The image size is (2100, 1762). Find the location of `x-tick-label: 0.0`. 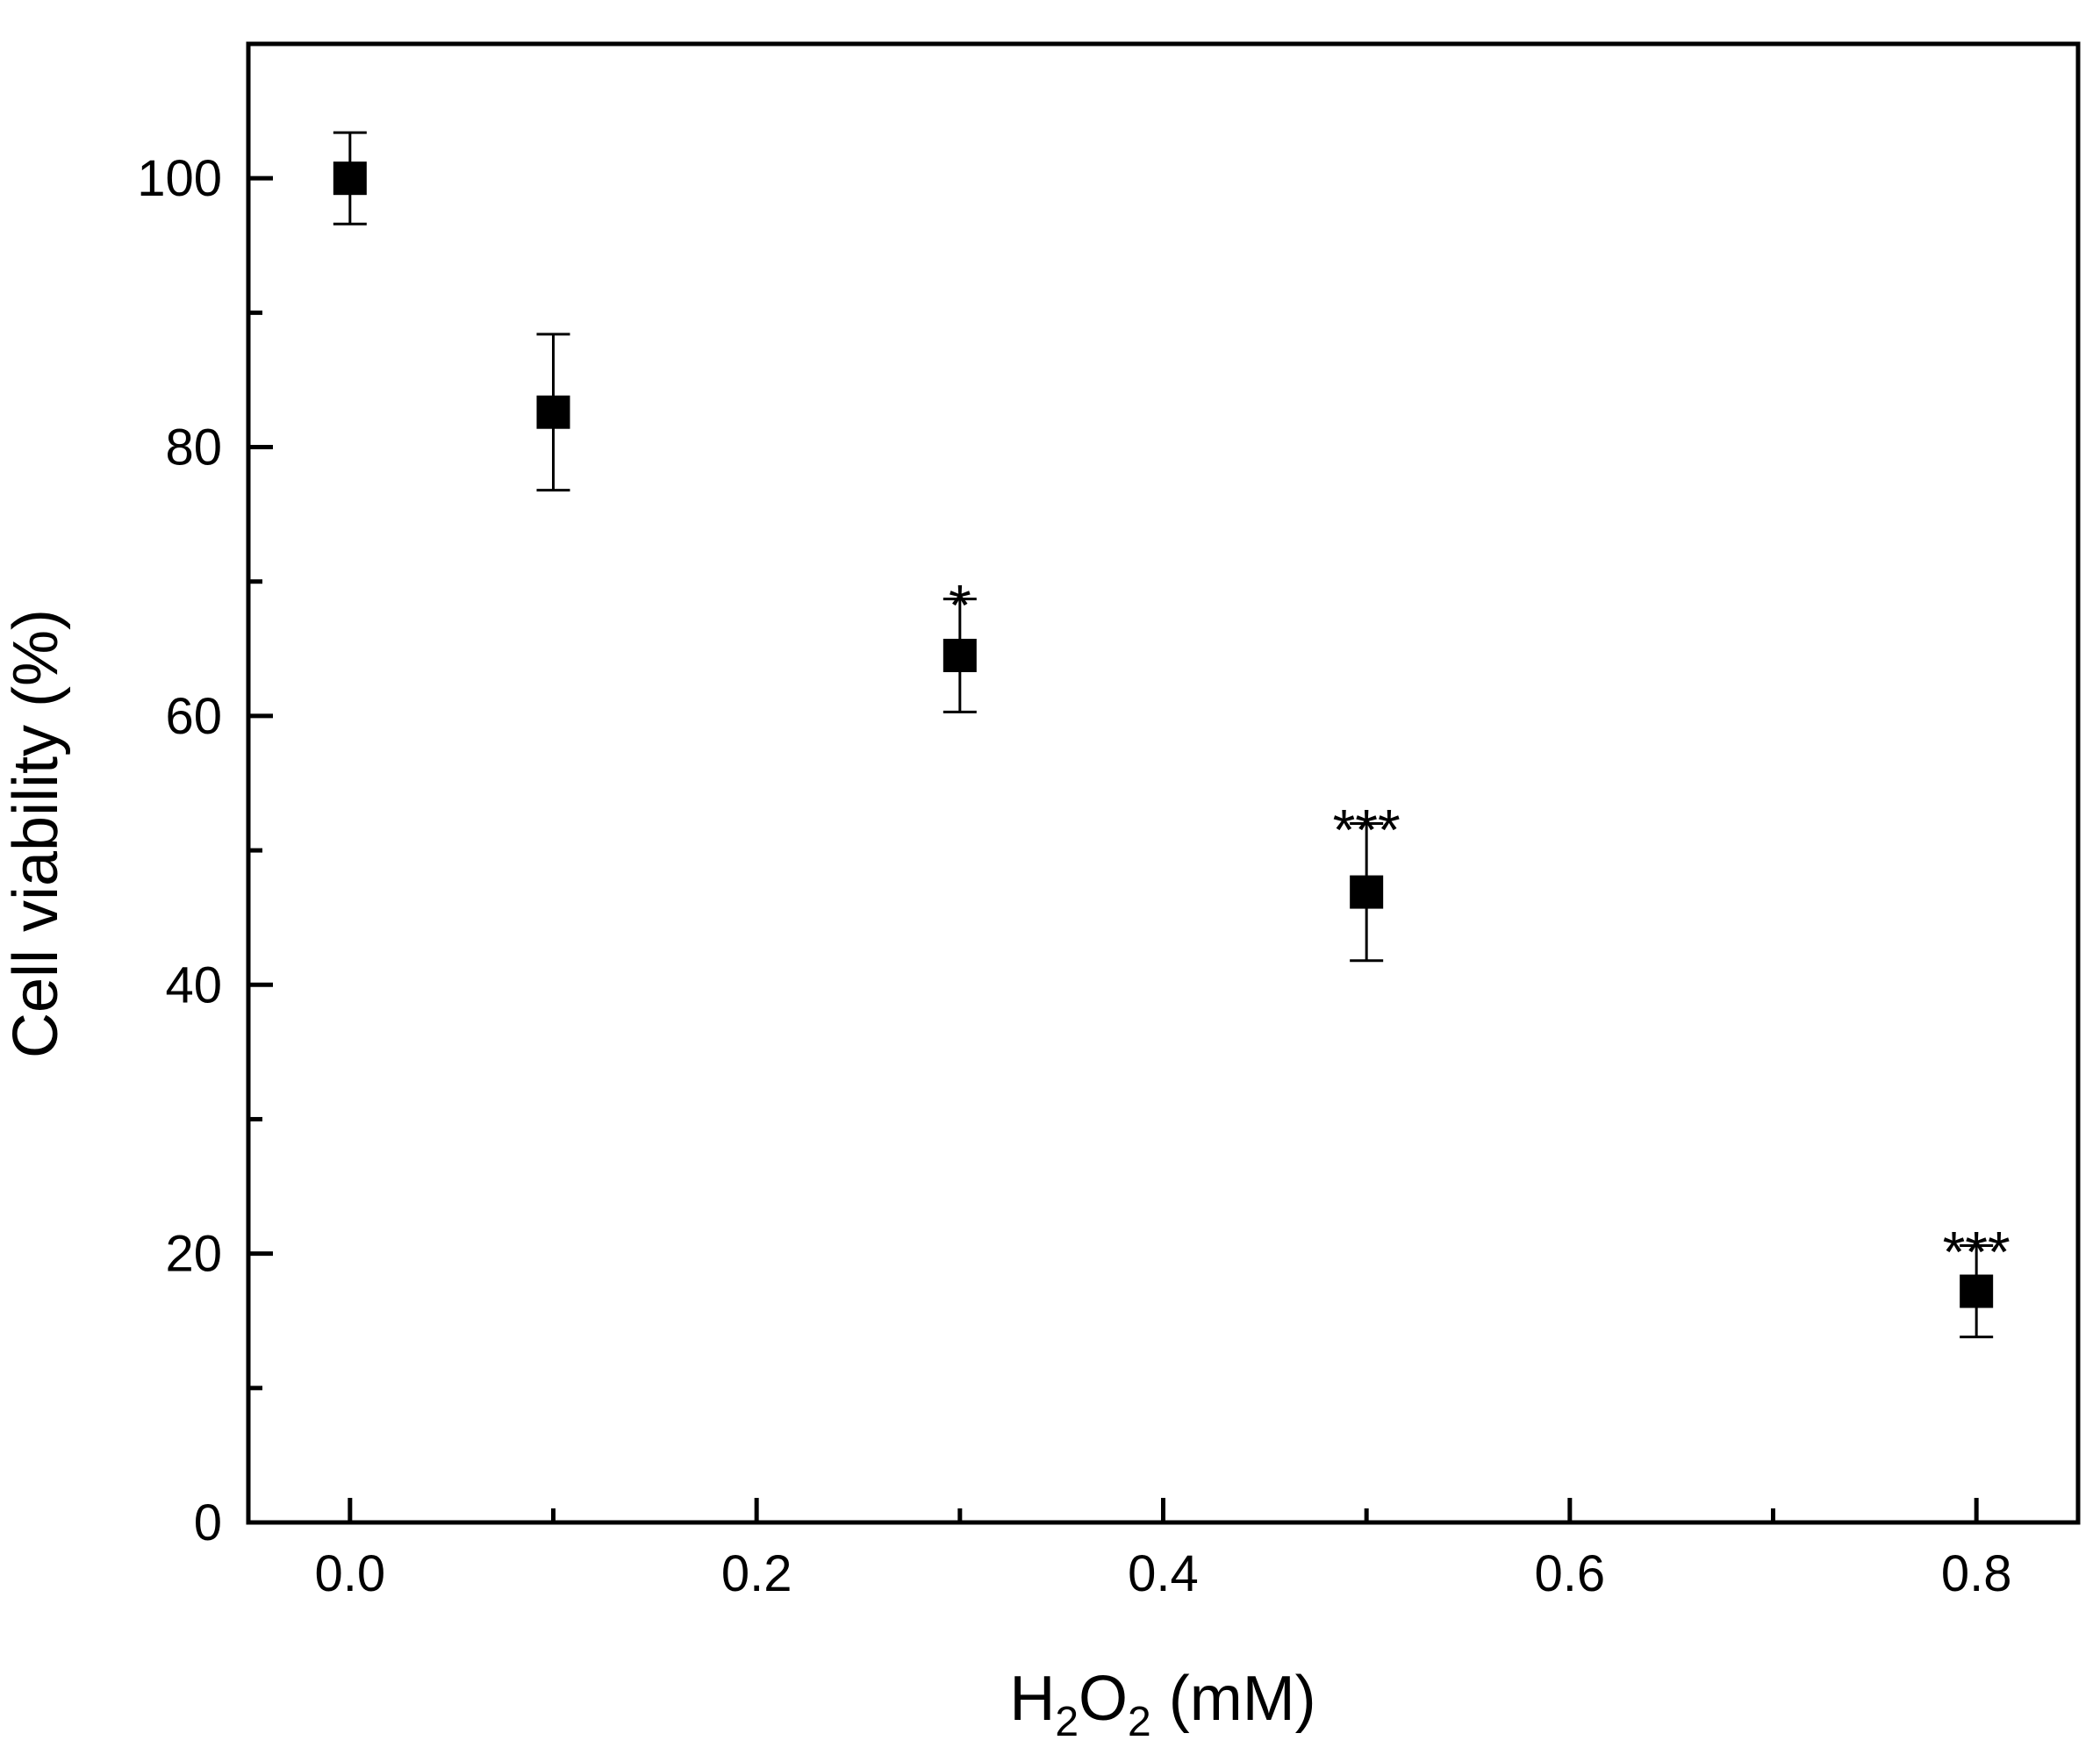

x-tick-label: 0.0 is located at coordinates (351, 1574).